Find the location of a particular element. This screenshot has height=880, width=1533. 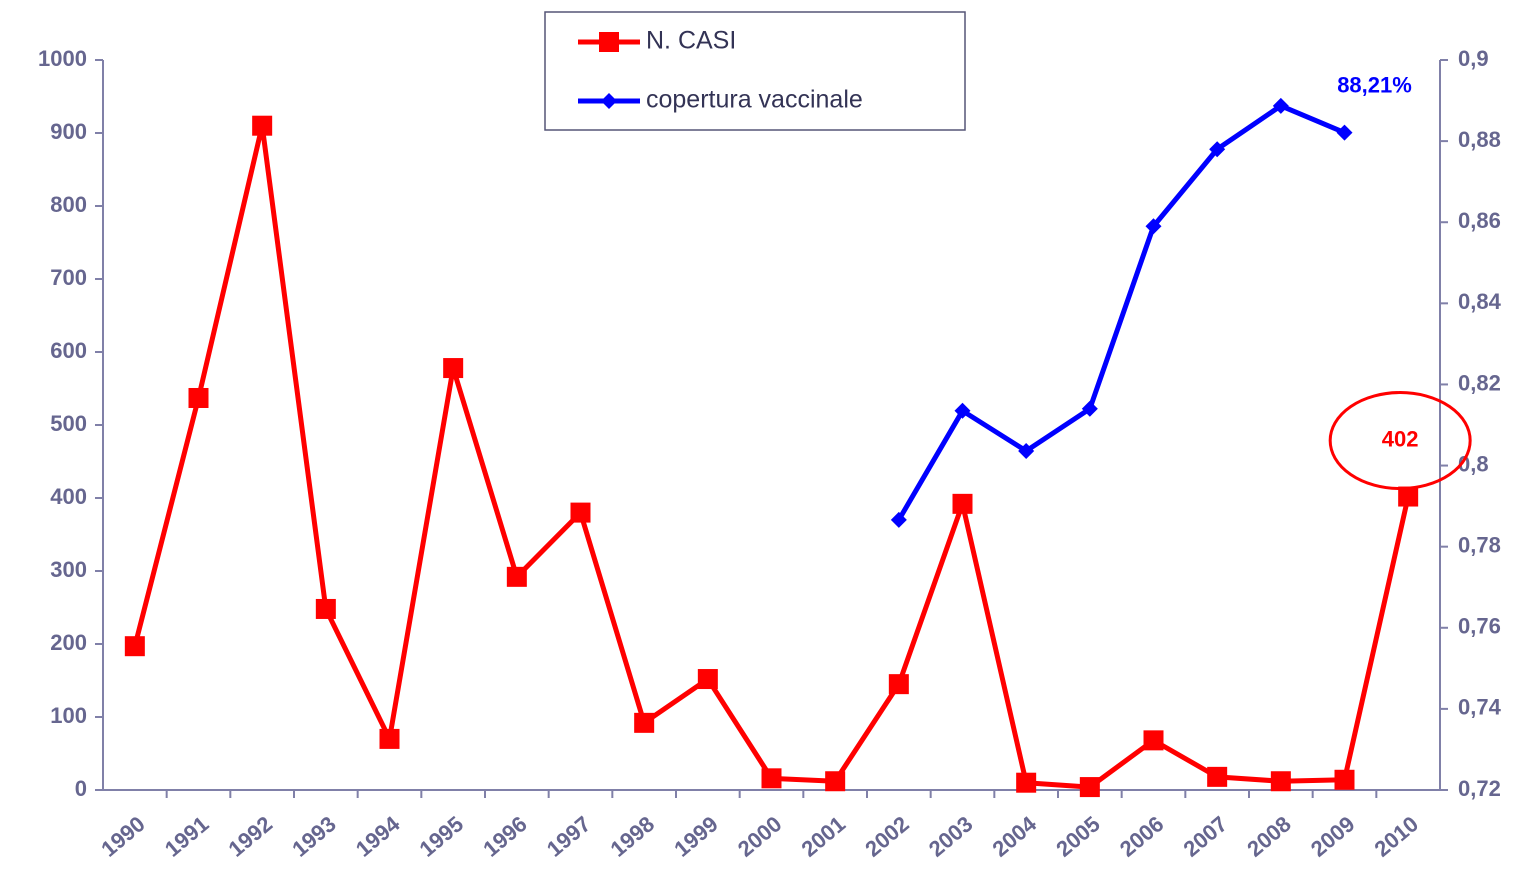

y2-tick-label: 0,88 is located at coordinates (1479, 139).